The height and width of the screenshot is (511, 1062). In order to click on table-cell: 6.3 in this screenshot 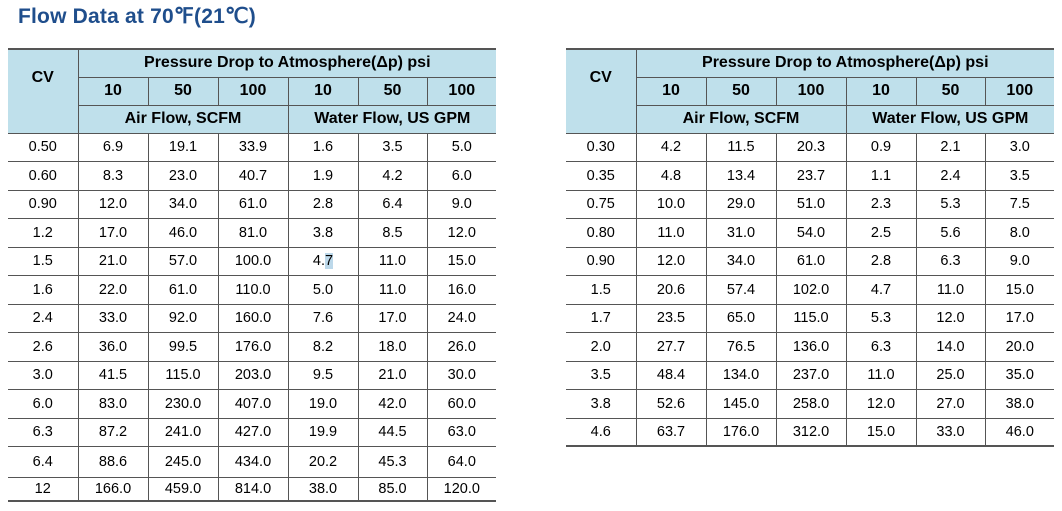, I will do `click(881, 347)`.